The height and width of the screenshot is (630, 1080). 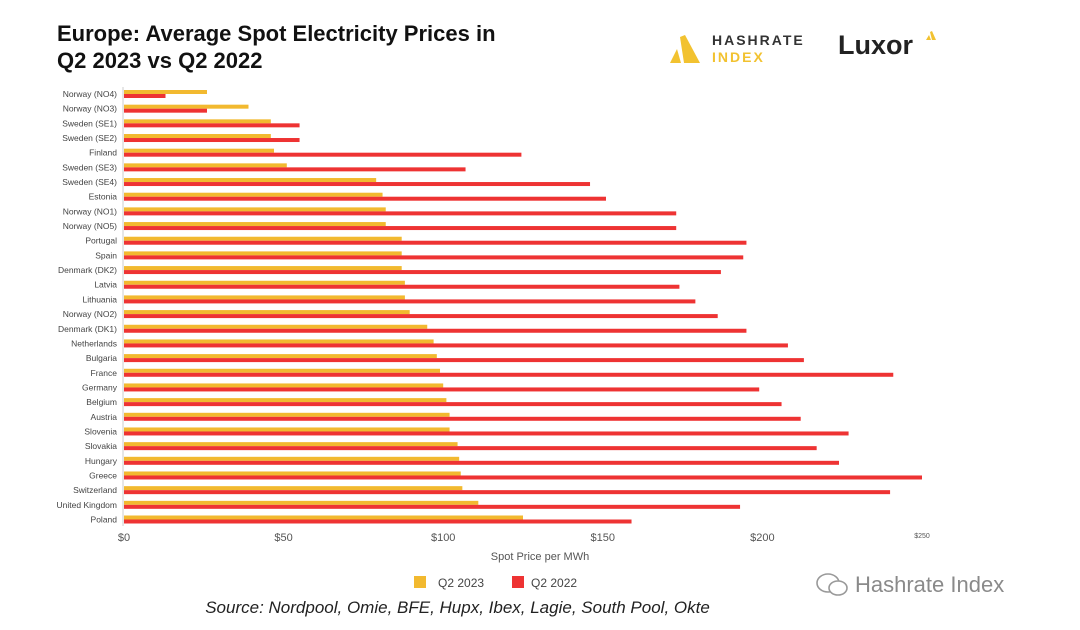 What do you see at coordinates (103, 197) in the screenshot?
I see `category-label: Estonia` at bounding box center [103, 197].